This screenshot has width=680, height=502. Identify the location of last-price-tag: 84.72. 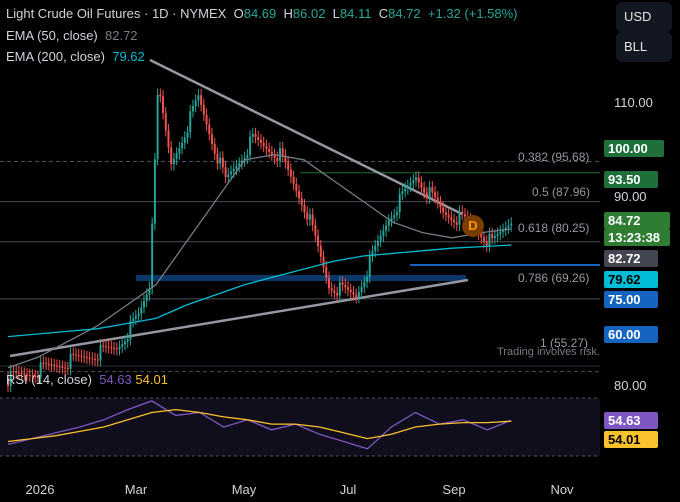
(637, 220).